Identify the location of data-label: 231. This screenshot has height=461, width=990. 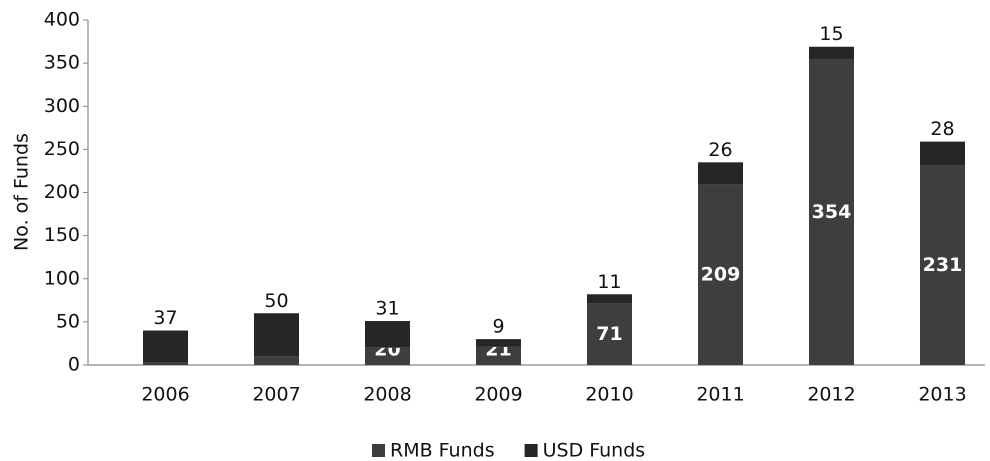
(943, 265).